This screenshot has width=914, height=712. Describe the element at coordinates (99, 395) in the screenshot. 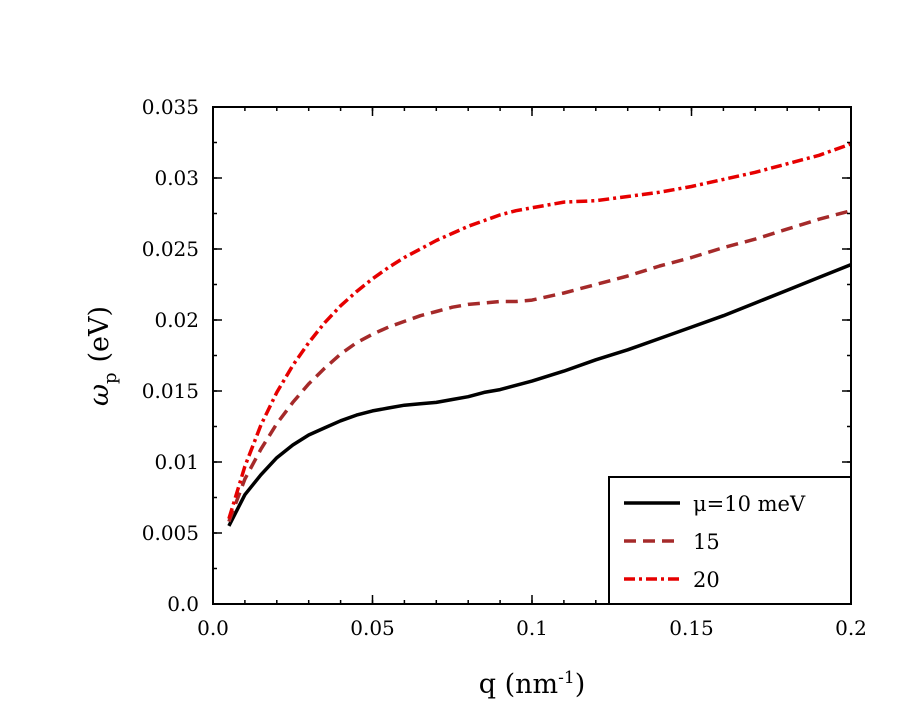

I see `y-axis-title-symbol: ω` at that location.